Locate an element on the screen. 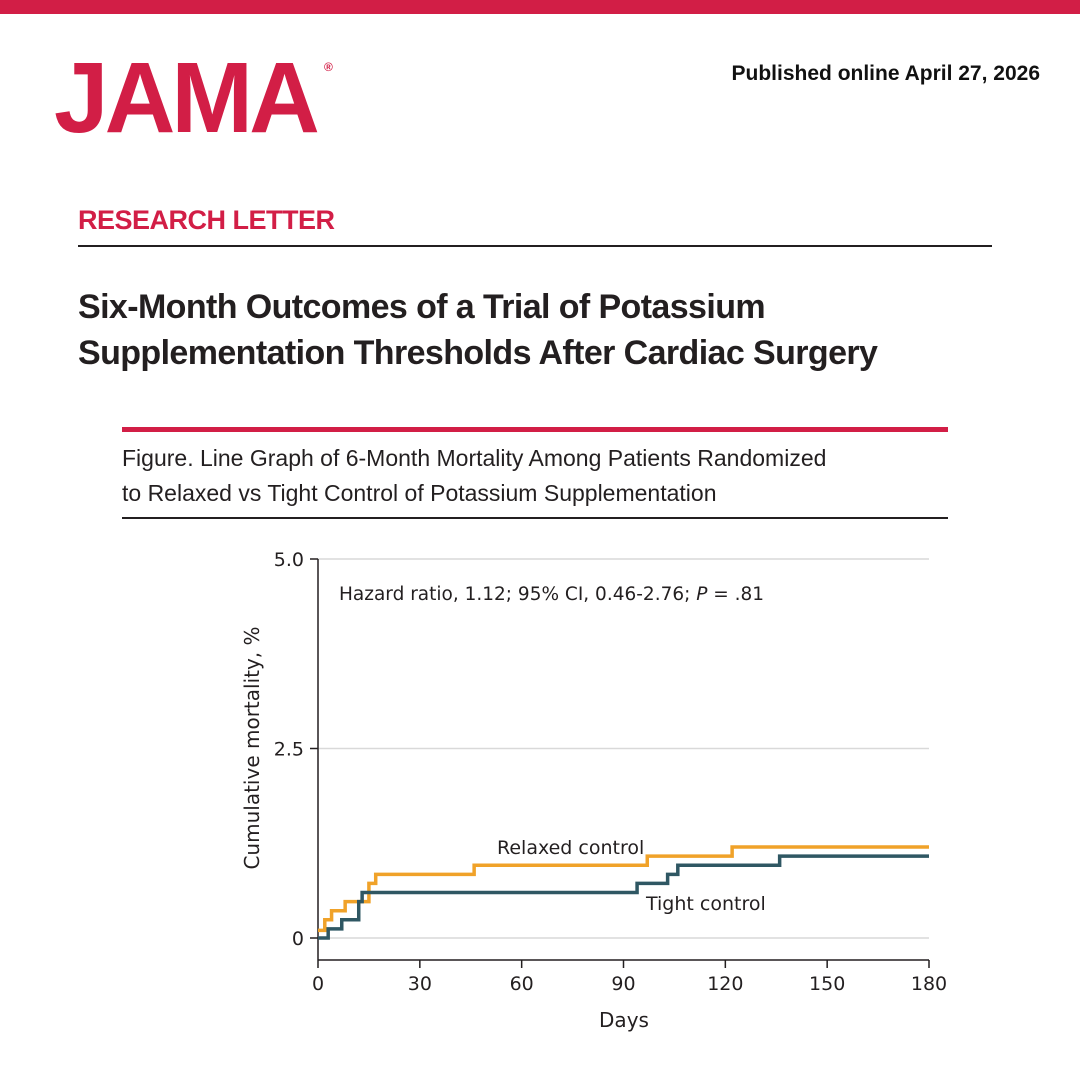 The width and height of the screenshot is (1080, 1080). section-divider is located at coordinates (535, 246).